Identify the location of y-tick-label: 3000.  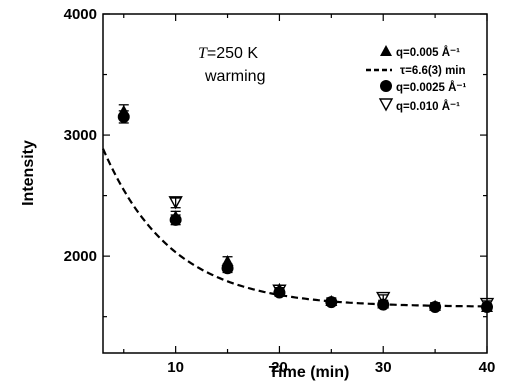
(80, 135).